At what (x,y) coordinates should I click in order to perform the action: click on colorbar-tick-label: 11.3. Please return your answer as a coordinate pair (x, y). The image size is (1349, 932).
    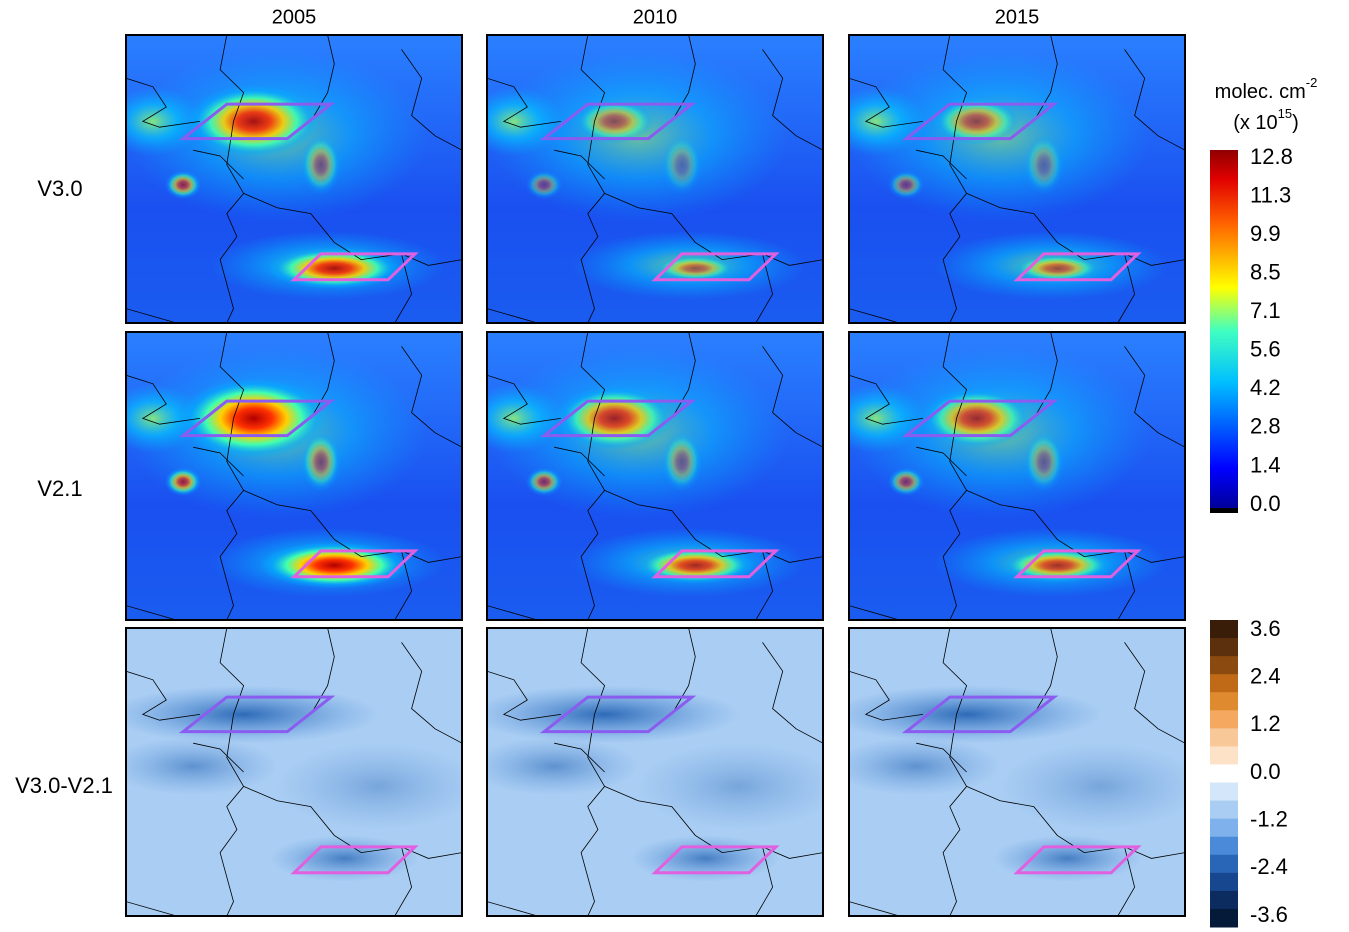
    Looking at the image, I should click on (1270, 194).